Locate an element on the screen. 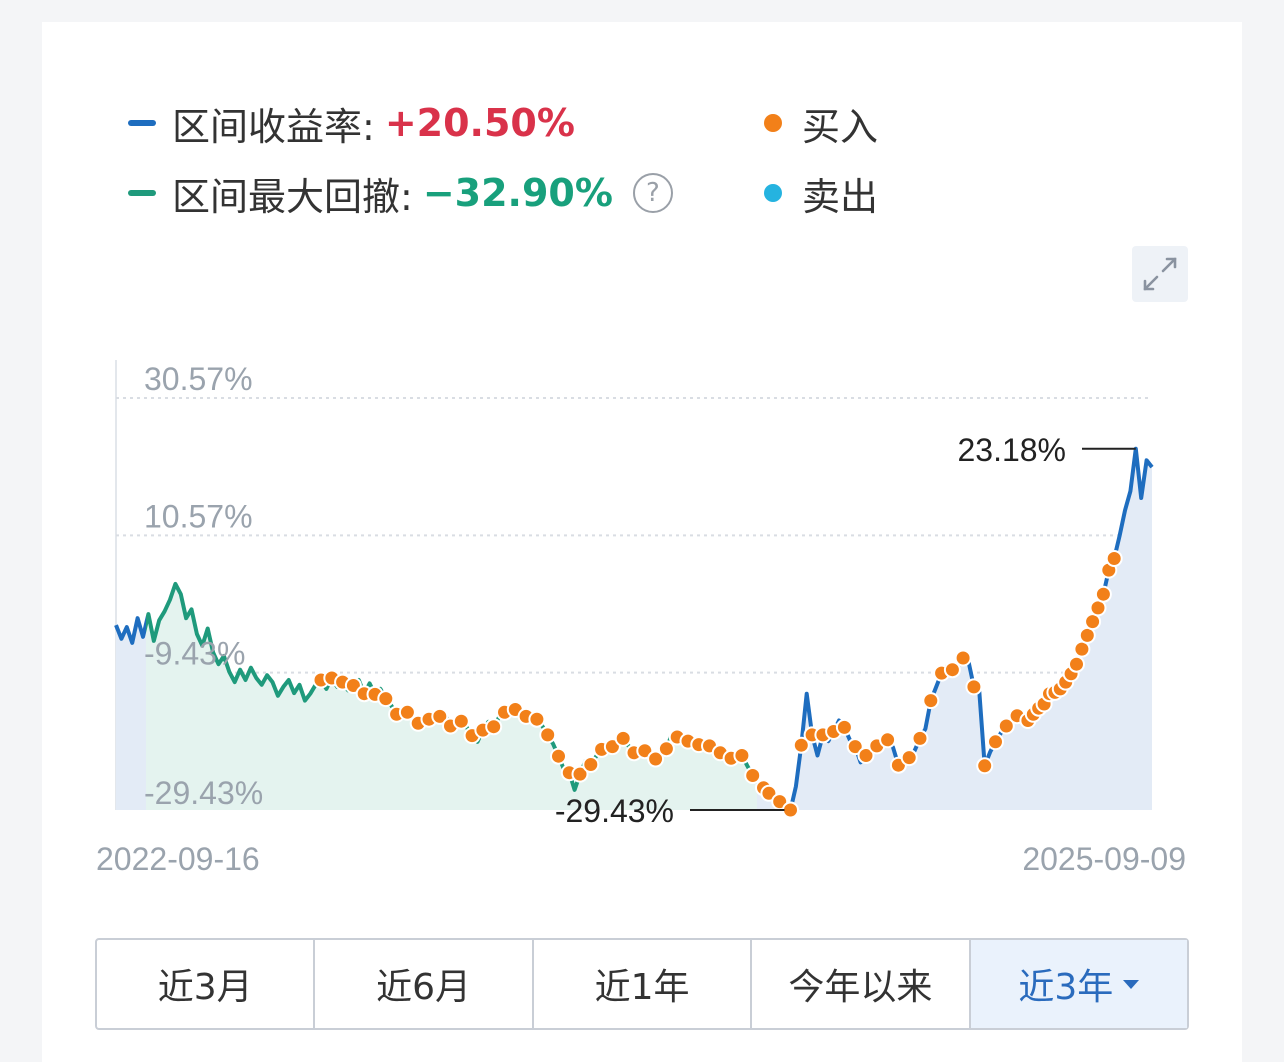  x-end-label: 2025-09-09 is located at coordinates (1104, 859).